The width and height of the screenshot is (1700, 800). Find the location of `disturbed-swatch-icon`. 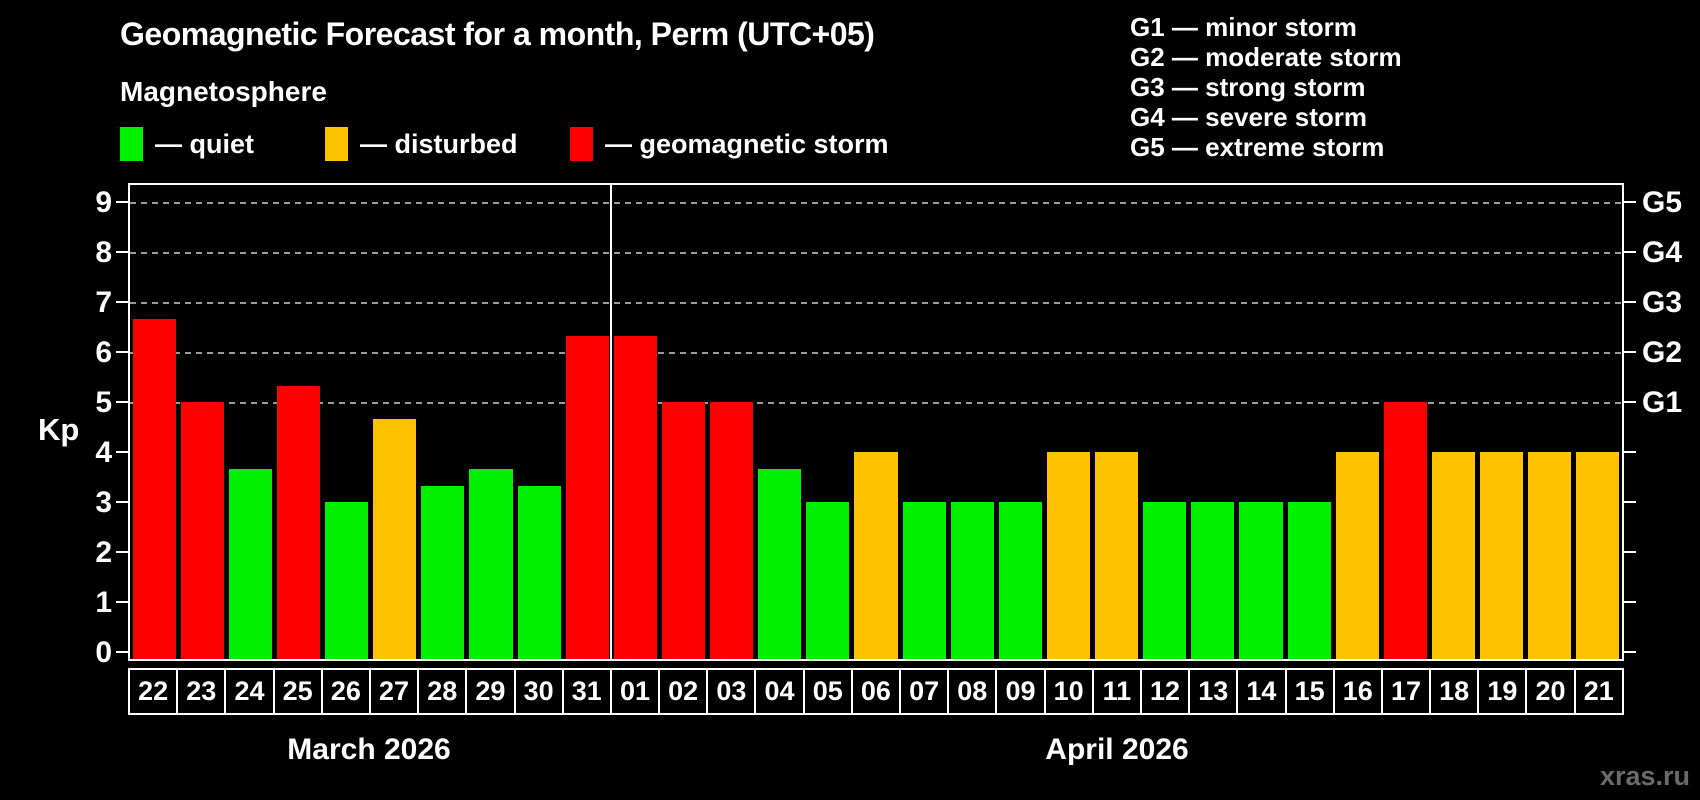

disturbed-swatch-icon is located at coordinates (336, 144).